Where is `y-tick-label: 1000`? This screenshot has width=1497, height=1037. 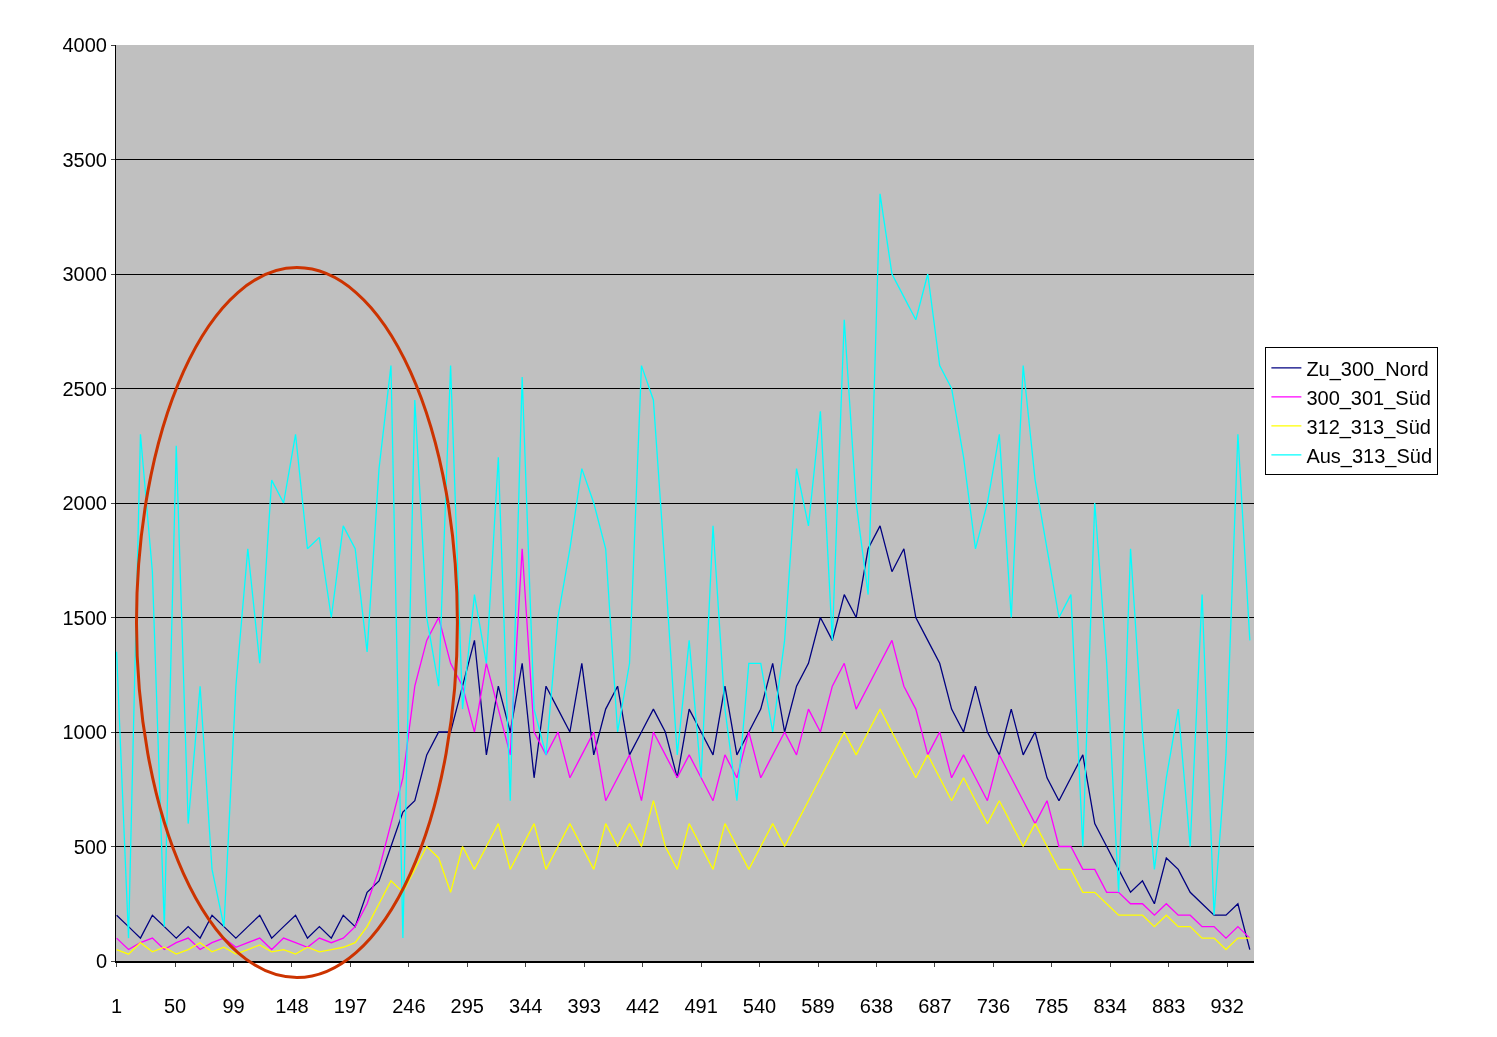
y-tick-label: 1000 is located at coordinates (84, 732).